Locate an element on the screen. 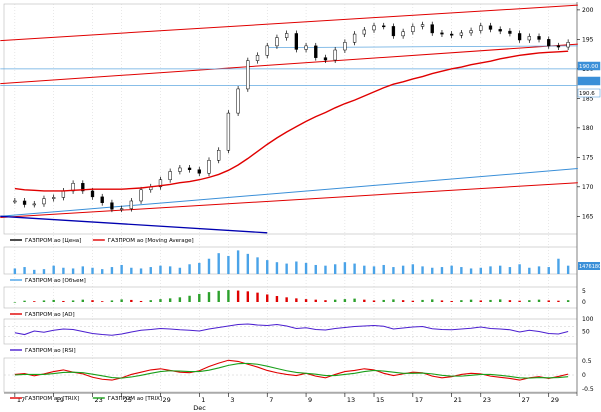 The width and height of the screenshot is (601, 412). y-tick-label: 200 is located at coordinates (588, 10).